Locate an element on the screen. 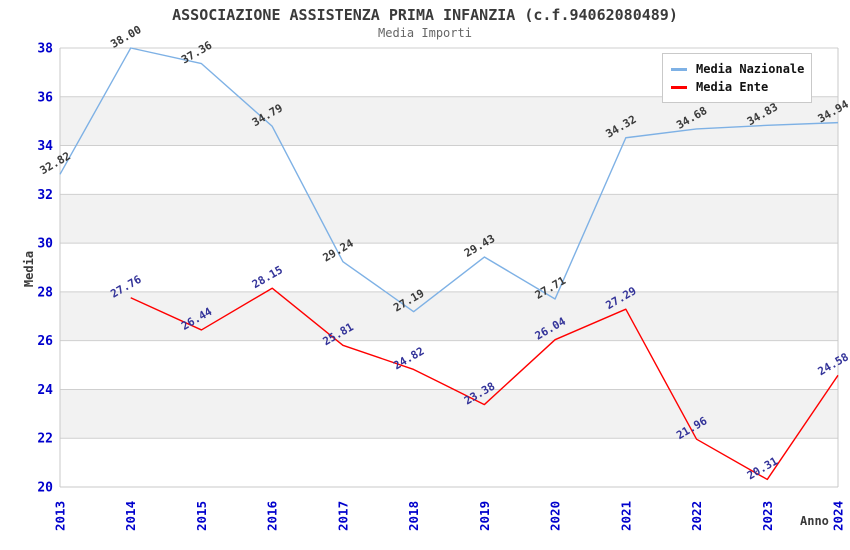  y-tick-label: 24 is located at coordinates (45, 390).